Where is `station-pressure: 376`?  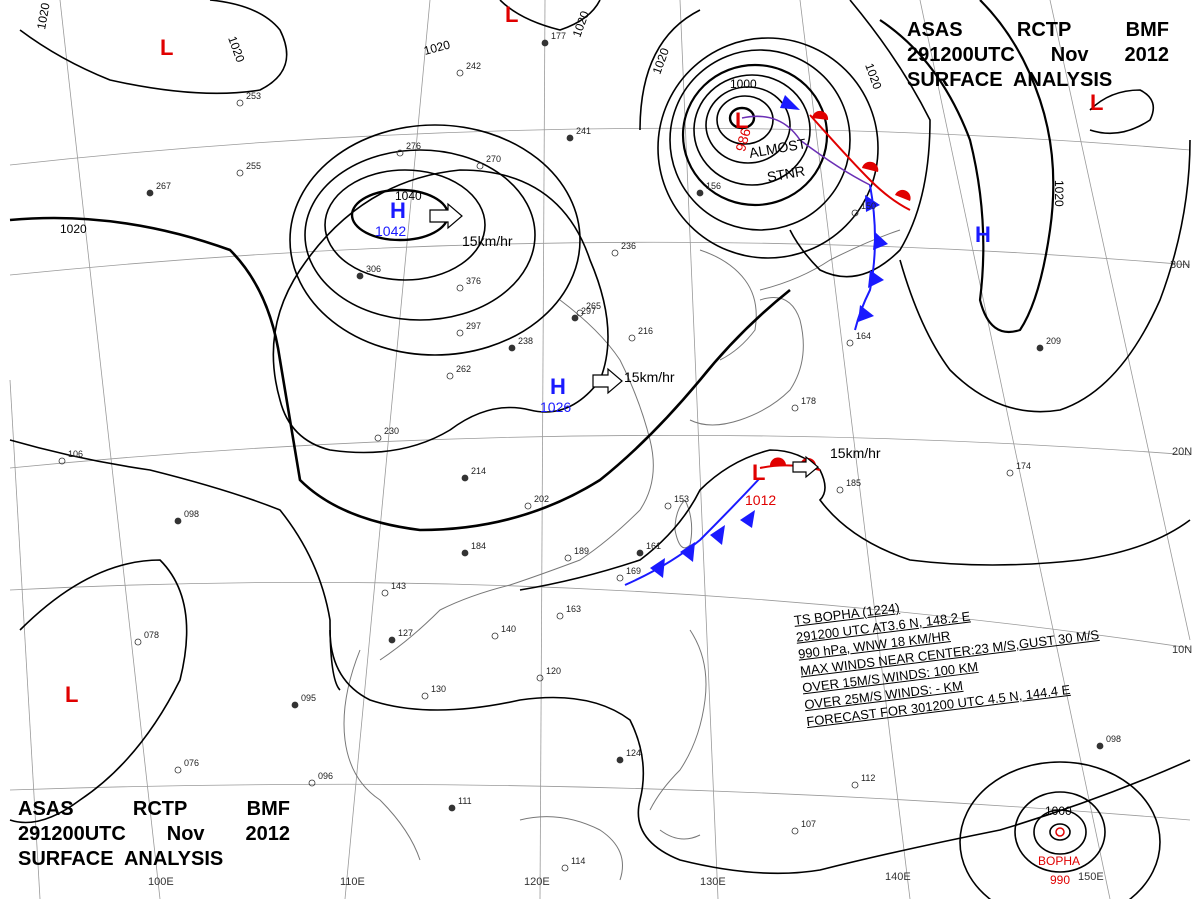 station-pressure: 376 is located at coordinates (473, 281).